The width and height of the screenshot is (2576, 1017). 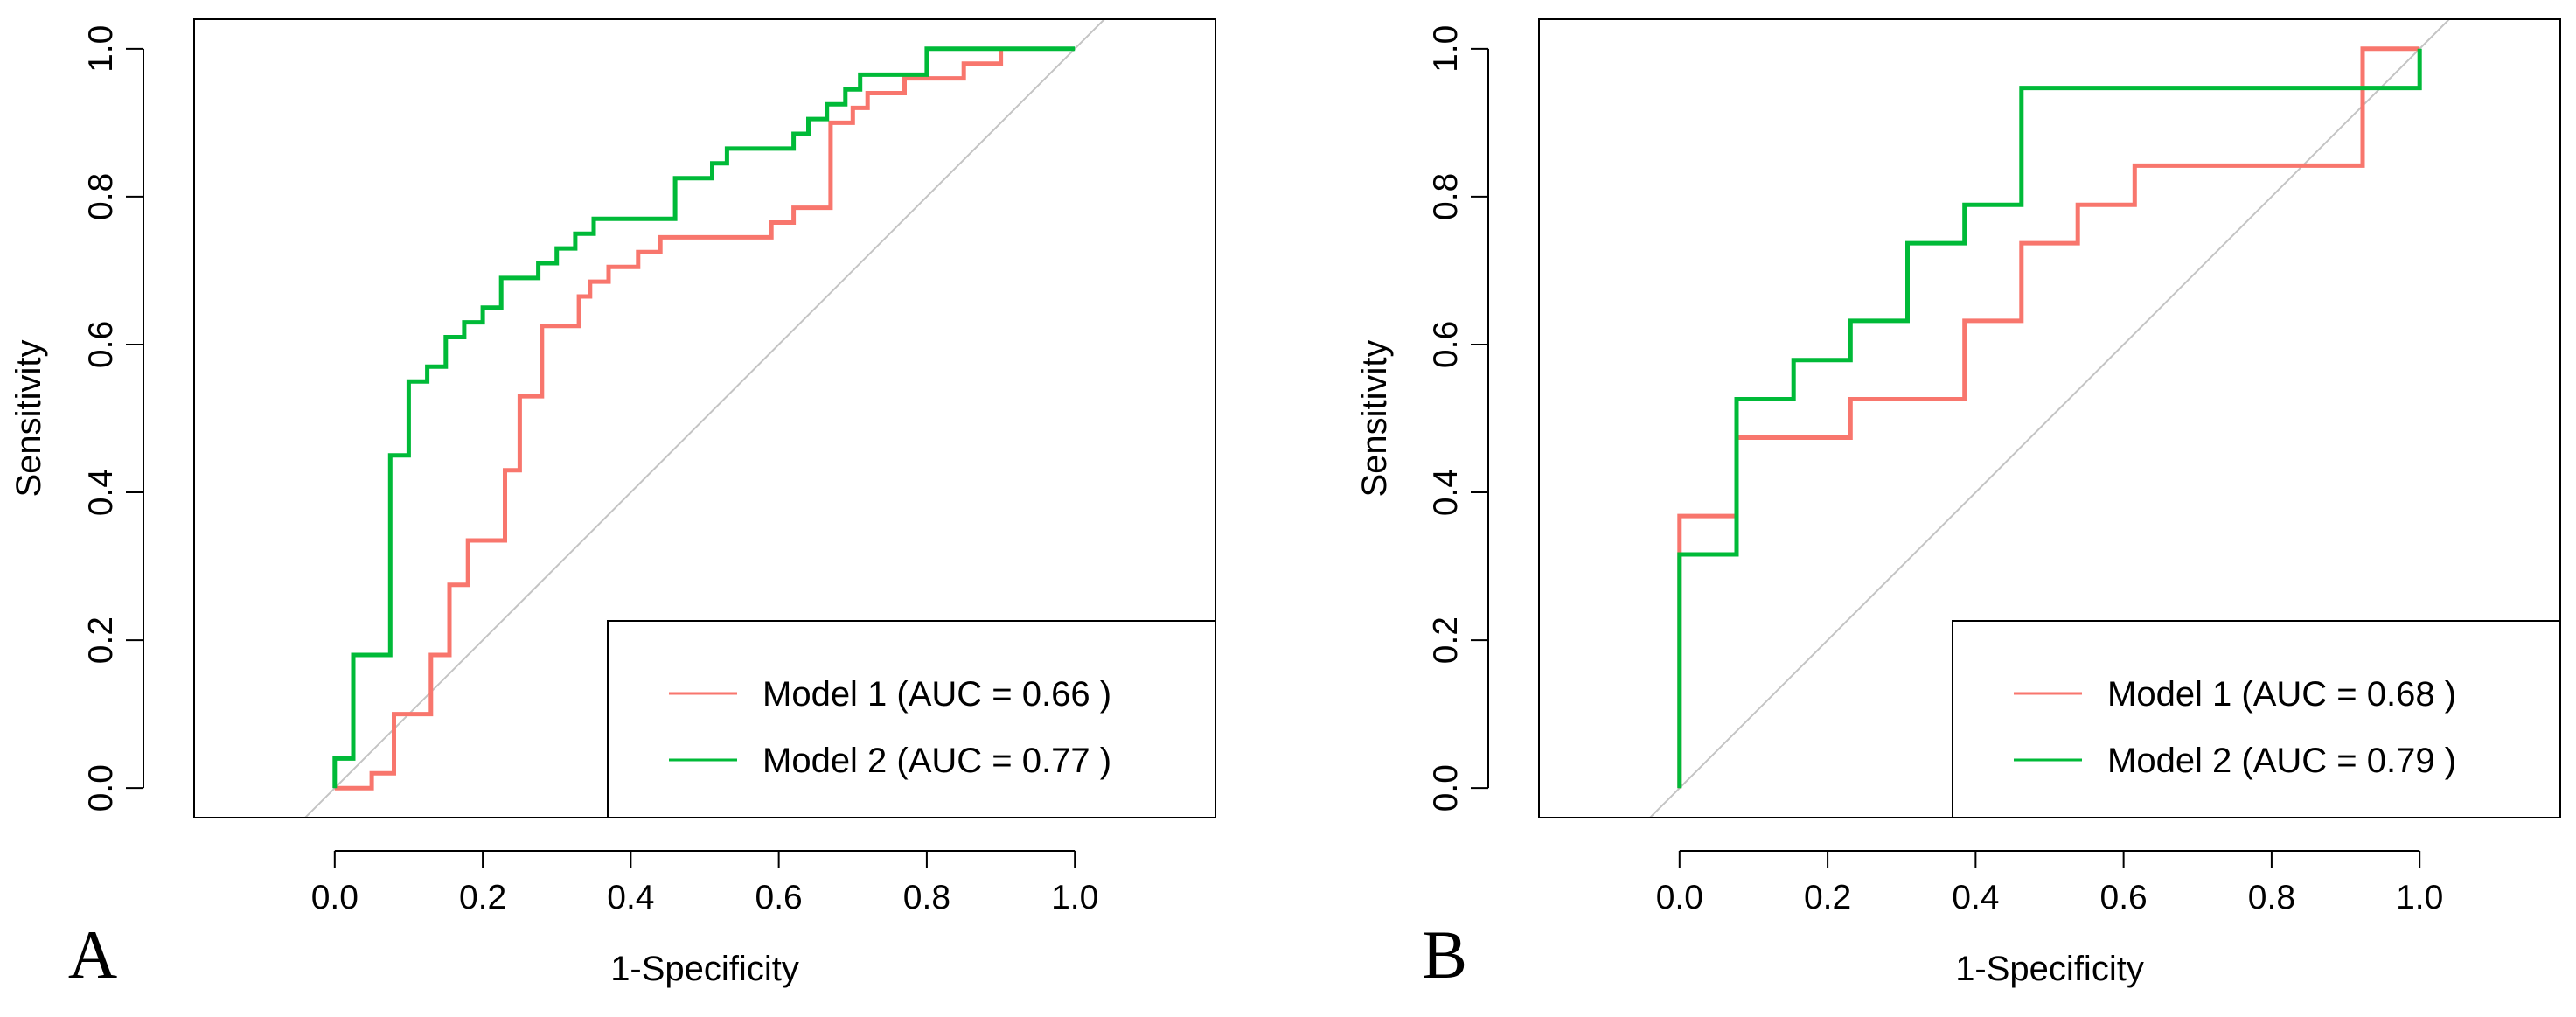 I want to click on panel-b-y-tick-label: 1.0, so click(x=1446, y=49).